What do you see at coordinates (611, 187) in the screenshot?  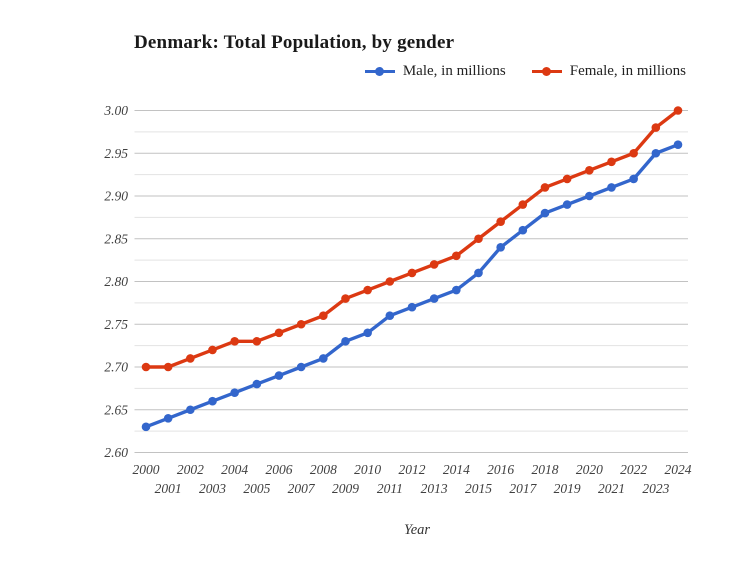 I see `data-point-male-2021` at bounding box center [611, 187].